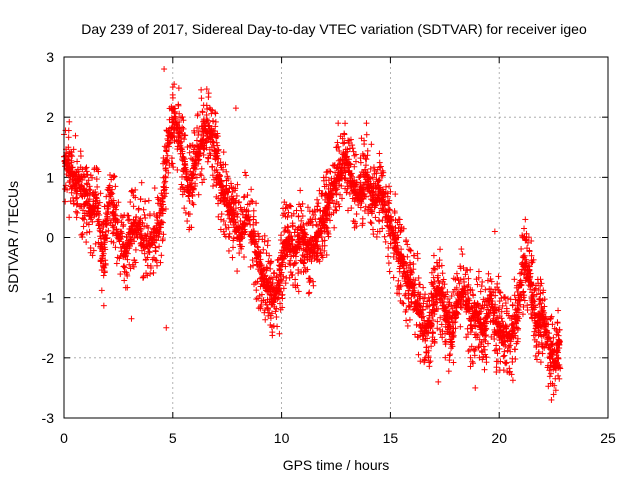  What do you see at coordinates (338, 438) in the screenshot?
I see `x-tick-labels: 0 5 10 15 20 25` at bounding box center [338, 438].